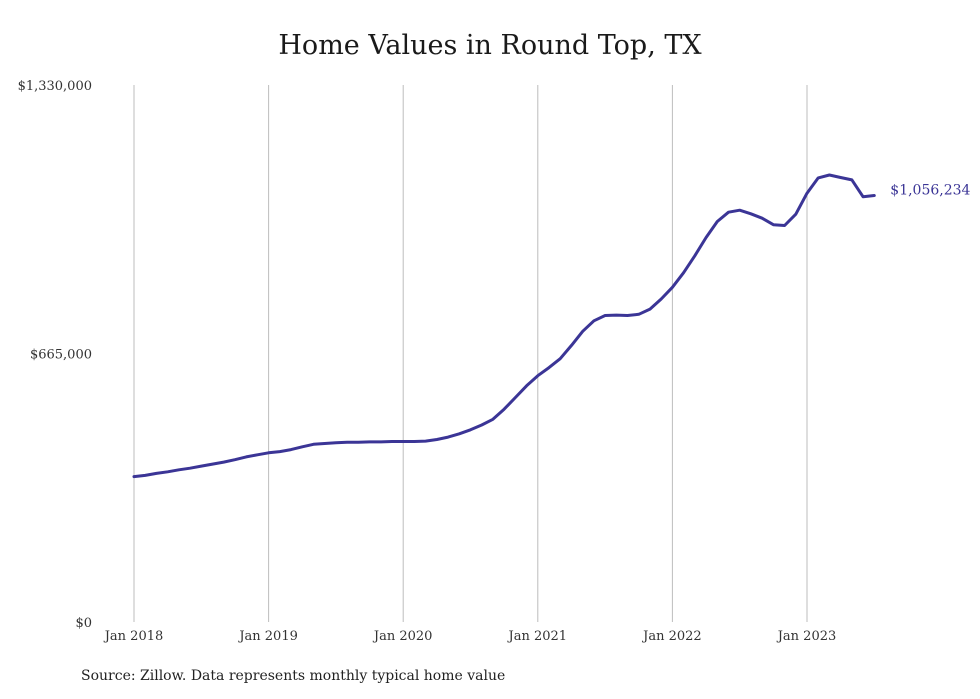 The height and width of the screenshot is (699, 980). Describe the element at coordinates (537, 636) in the screenshot. I see `x-tick-label: Jan 2021` at that location.